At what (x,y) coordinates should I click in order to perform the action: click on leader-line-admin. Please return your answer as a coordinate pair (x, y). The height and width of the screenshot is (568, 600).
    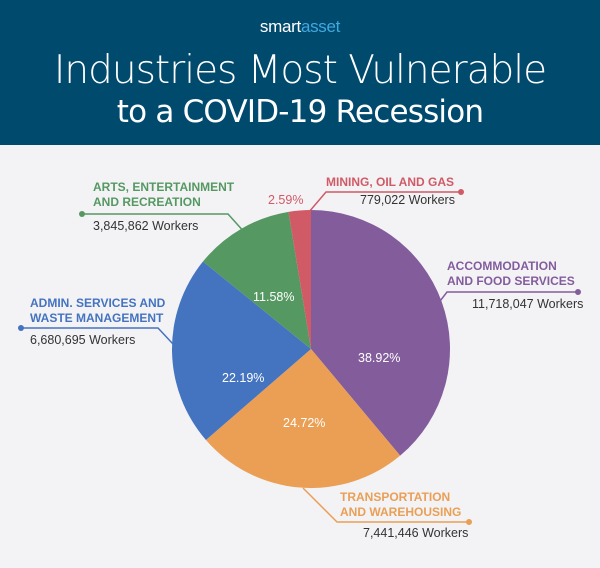
    Looking at the image, I should click on (97, 336).